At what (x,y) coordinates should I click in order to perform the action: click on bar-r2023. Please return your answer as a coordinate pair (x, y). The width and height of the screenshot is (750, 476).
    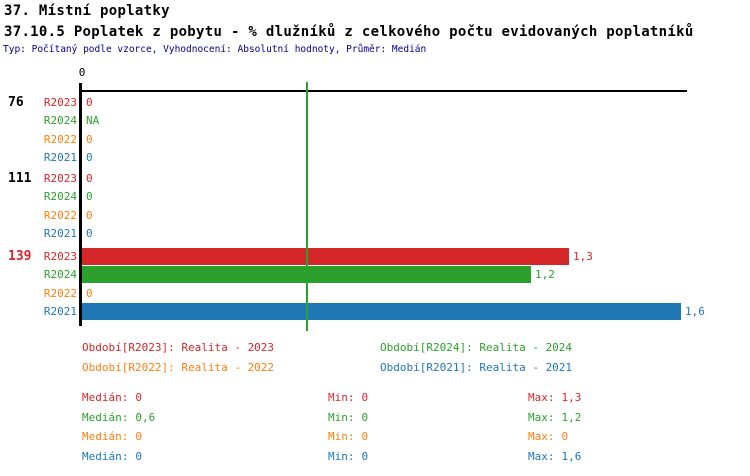
    Looking at the image, I should click on (325, 256).